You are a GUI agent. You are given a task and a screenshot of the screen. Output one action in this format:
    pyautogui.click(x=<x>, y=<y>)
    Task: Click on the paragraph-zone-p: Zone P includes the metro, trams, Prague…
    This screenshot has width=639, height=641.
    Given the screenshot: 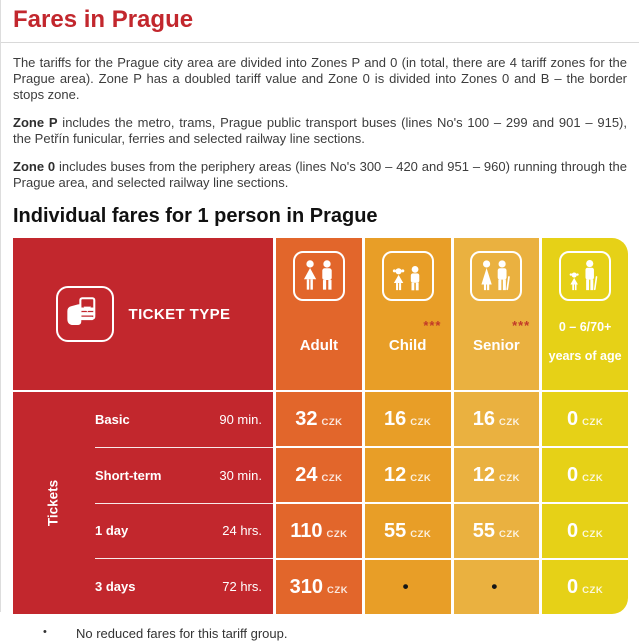 What is the action you would take?
    pyautogui.click(x=320, y=131)
    